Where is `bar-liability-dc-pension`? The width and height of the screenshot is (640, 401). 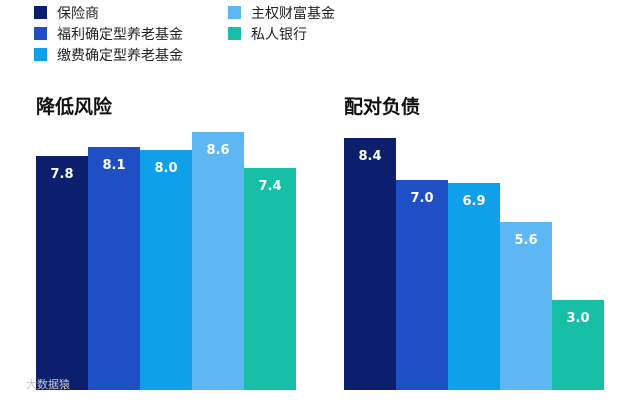 bar-liability-dc-pension is located at coordinates (474, 286).